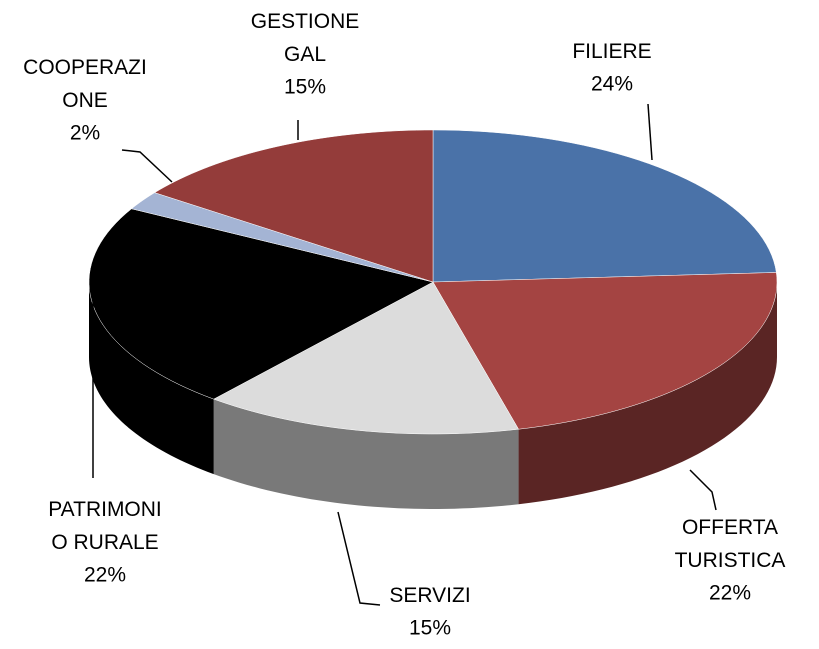 The width and height of the screenshot is (819, 649). I want to click on value-label: 24%, so click(612, 84).